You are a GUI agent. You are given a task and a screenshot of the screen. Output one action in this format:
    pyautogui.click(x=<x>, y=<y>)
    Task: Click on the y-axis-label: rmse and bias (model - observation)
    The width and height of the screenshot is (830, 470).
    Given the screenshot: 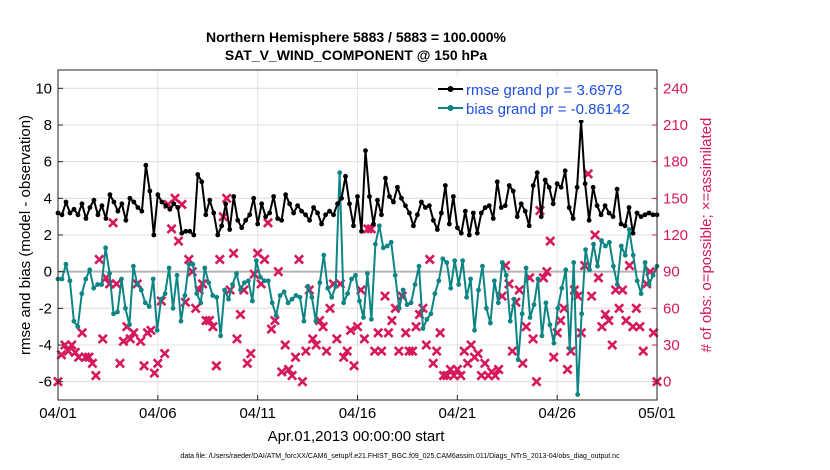 What is the action you would take?
    pyautogui.click(x=25, y=235)
    